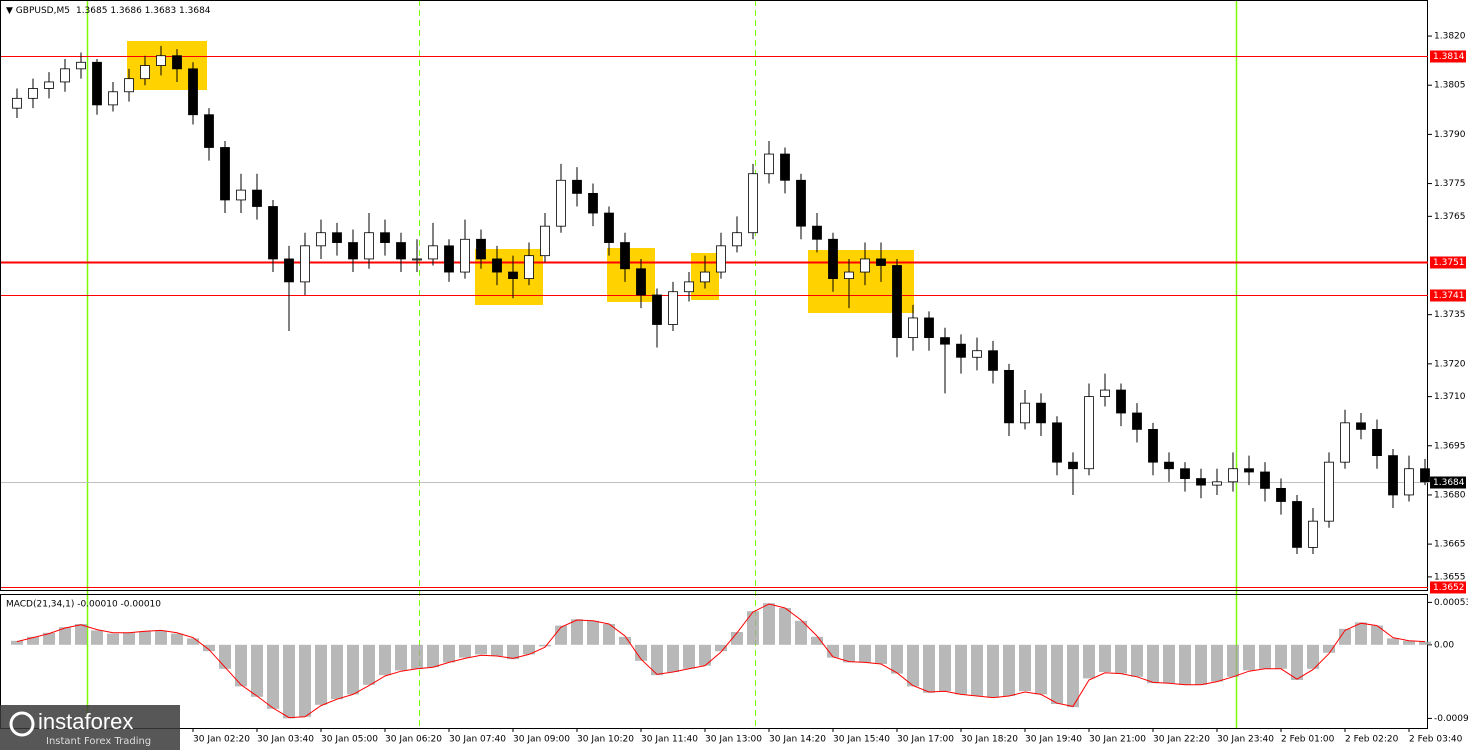 Image resolution: width=1468 pixels, height=754 pixels. I want to click on logo-icon, so click(22, 724).